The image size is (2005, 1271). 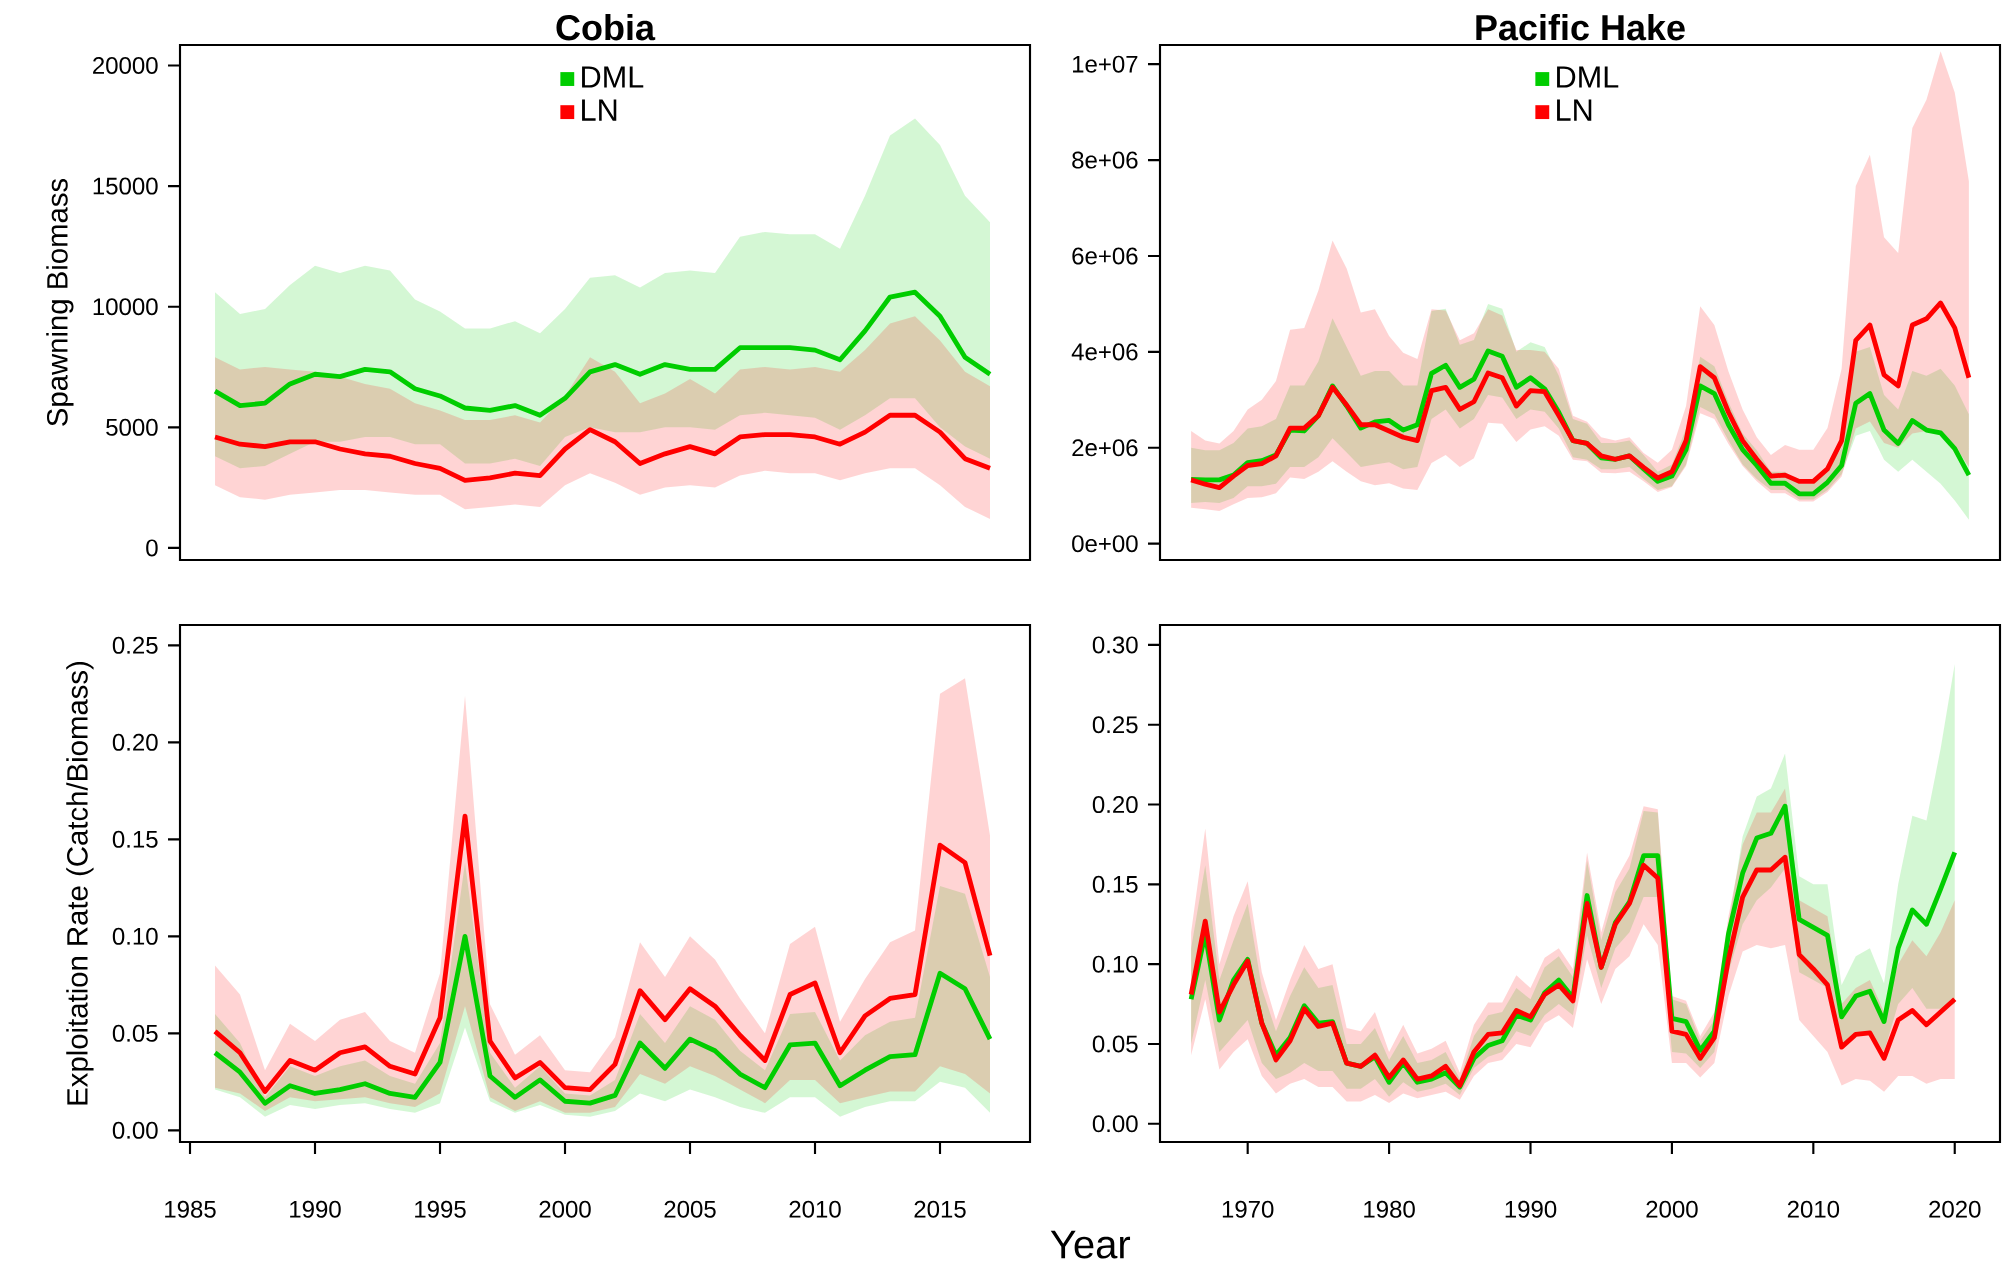 What do you see at coordinates (1955, 1209) in the screenshot?
I see `x-tick-label: 2020` at bounding box center [1955, 1209].